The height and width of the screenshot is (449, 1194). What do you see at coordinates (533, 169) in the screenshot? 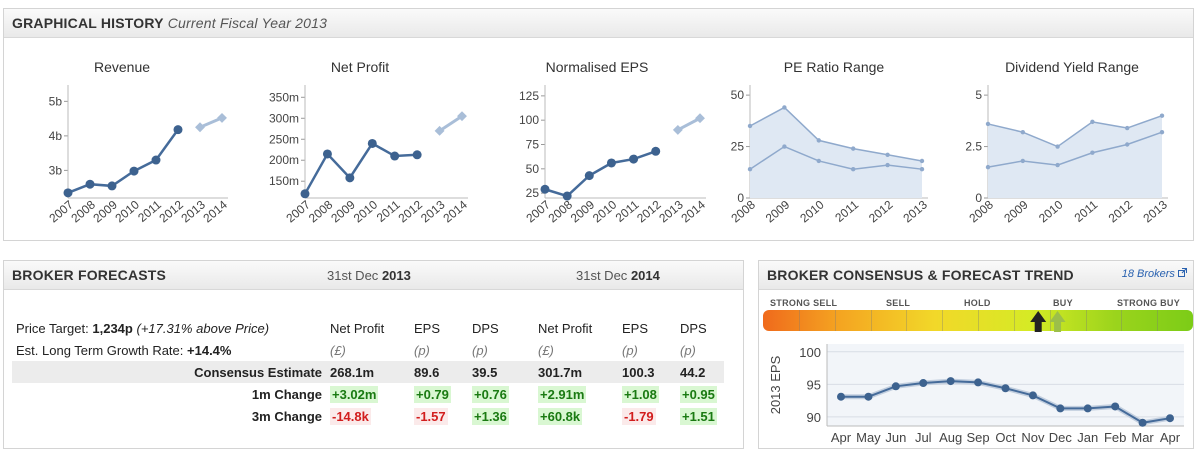
I see `y-tick-label: 50` at bounding box center [533, 169].